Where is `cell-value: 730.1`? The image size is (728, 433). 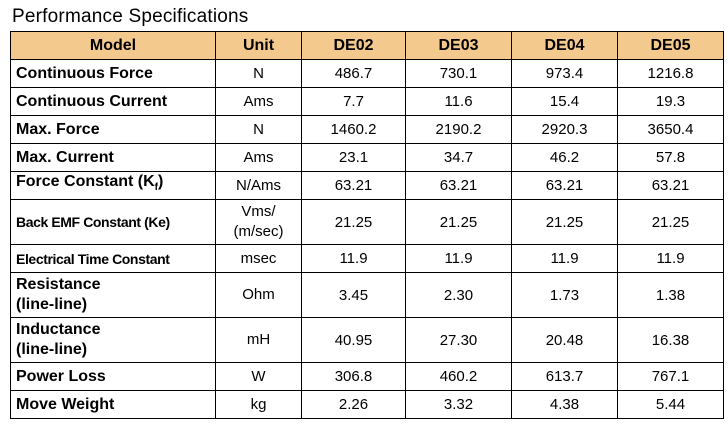 cell-value: 730.1 is located at coordinates (458, 73).